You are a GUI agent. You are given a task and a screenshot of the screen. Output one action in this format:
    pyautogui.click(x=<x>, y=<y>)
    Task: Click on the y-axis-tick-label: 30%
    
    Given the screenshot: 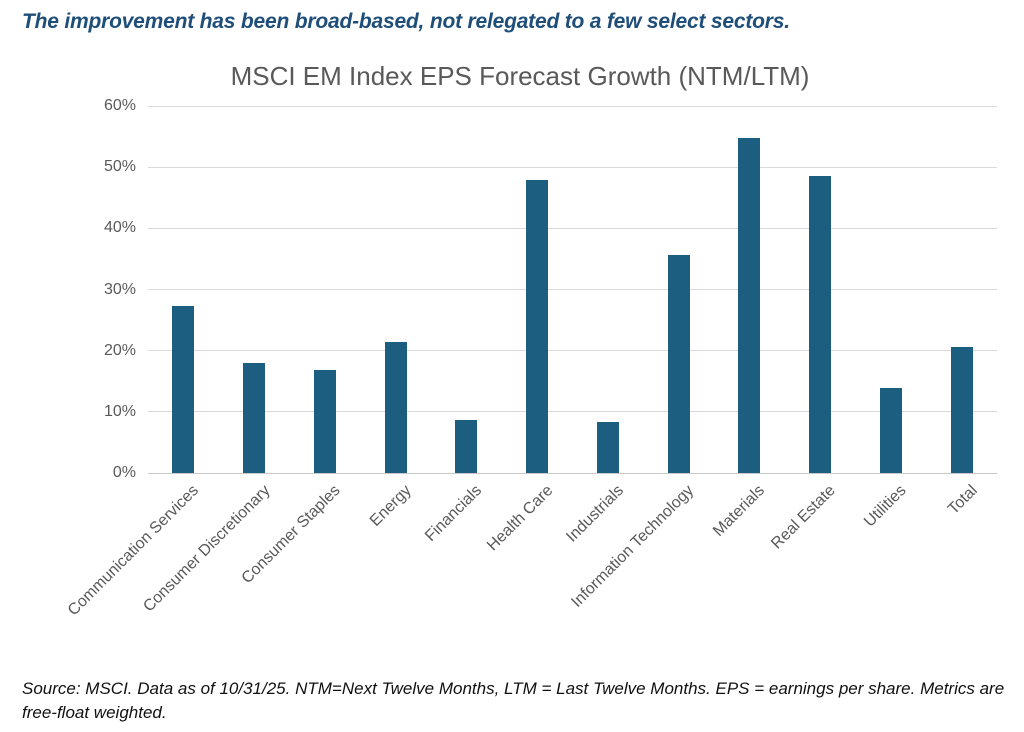 What is the action you would take?
    pyautogui.click(x=119, y=289)
    